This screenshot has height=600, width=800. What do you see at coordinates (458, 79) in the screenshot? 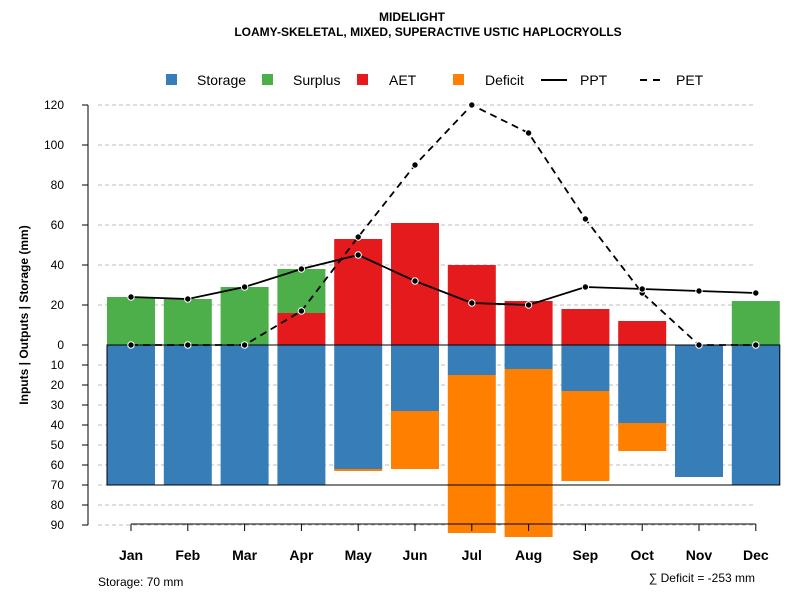
I see `legend-swatch-deficit` at bounding box center [458, 79].